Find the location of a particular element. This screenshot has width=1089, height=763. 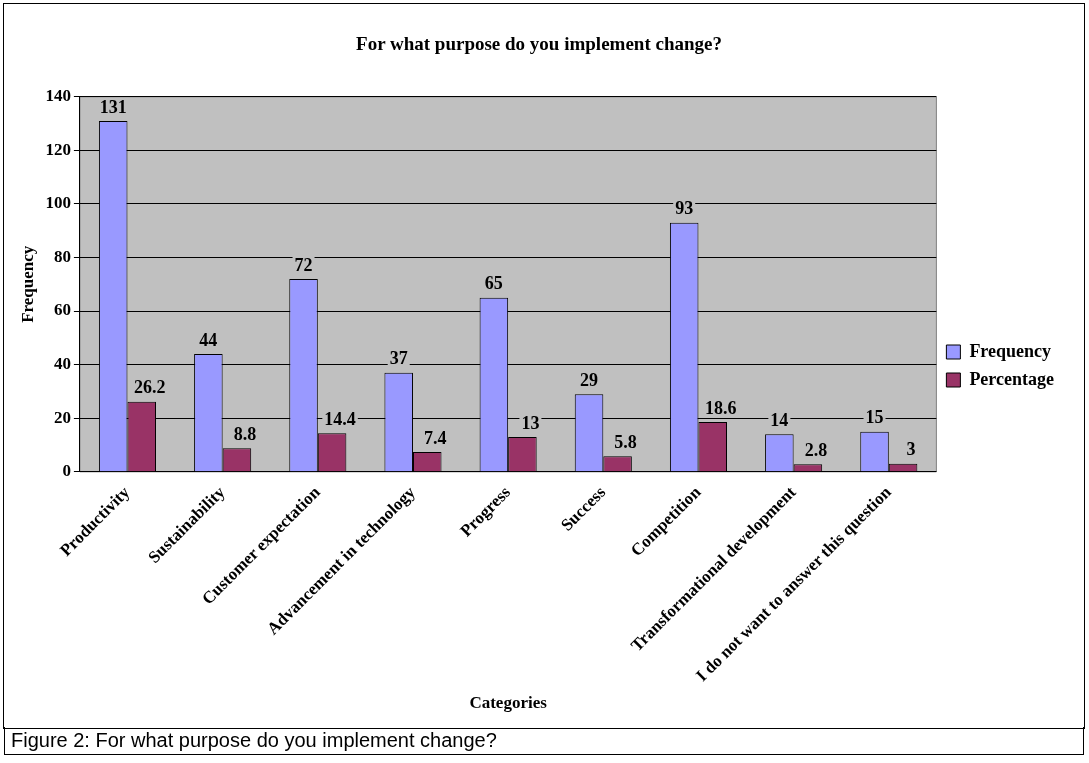

legend-label: Frequency is located at coordinates (1010, 350).